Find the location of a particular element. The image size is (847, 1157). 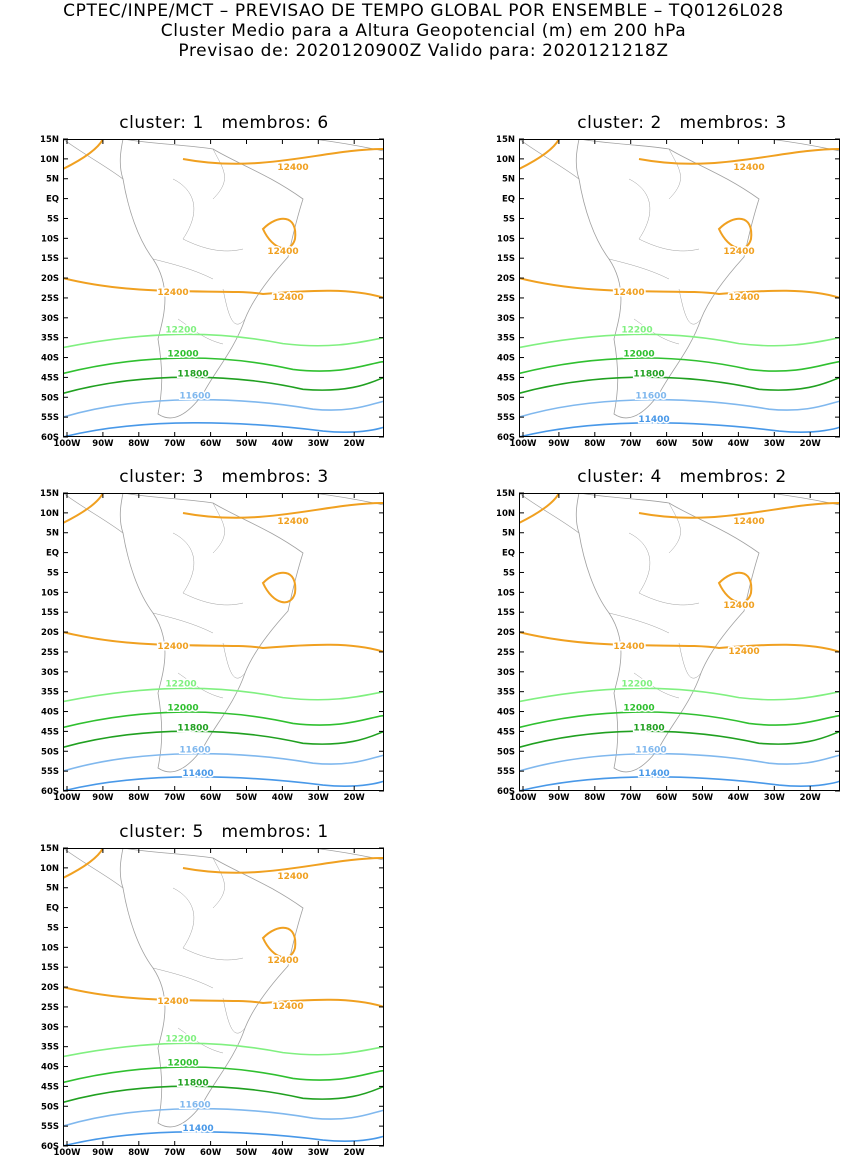

cluster-title: cluster: 3 membros: 3 is located at coordinates (223, 477).